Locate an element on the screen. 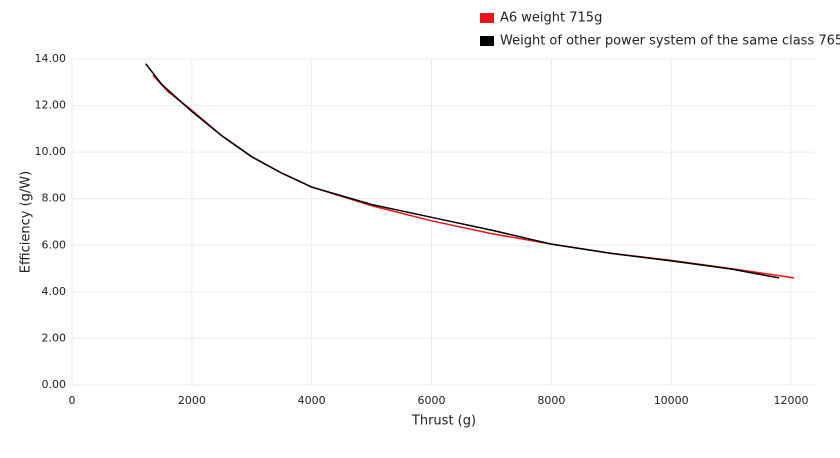  x-tick-label: 8000 is located at coordinates (551, 400).